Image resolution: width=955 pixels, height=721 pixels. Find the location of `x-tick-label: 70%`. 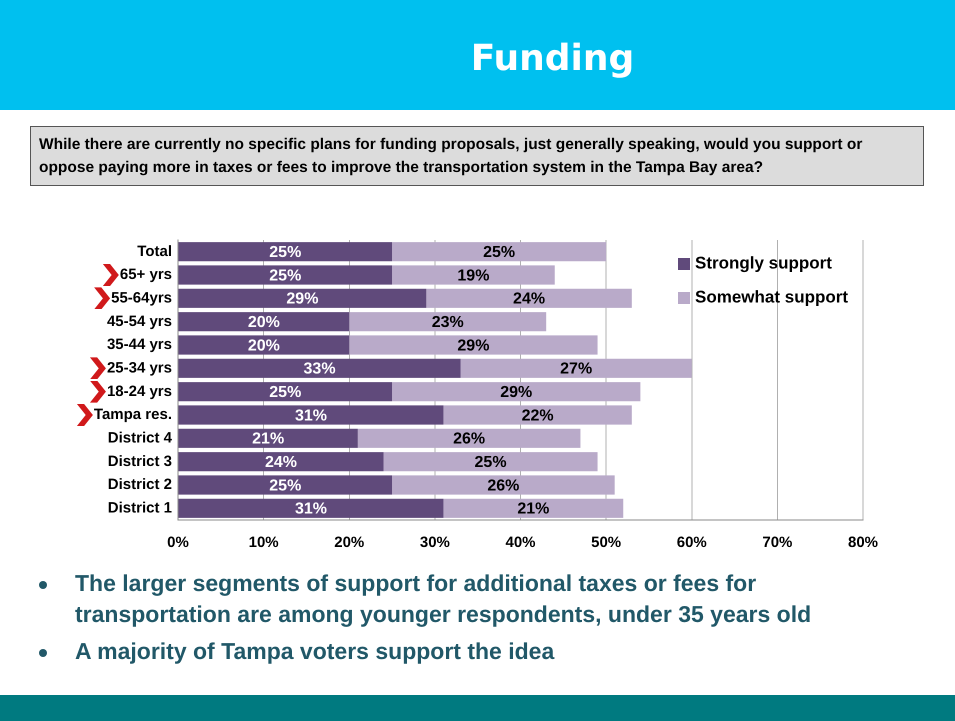

x-tick-label: 70% is located at coordinates (777, 543).